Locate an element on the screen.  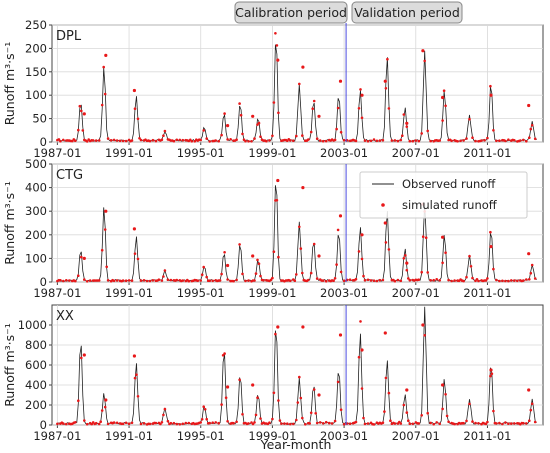
calibration-period-label: Calibration period is located at coordinates (291, 12).